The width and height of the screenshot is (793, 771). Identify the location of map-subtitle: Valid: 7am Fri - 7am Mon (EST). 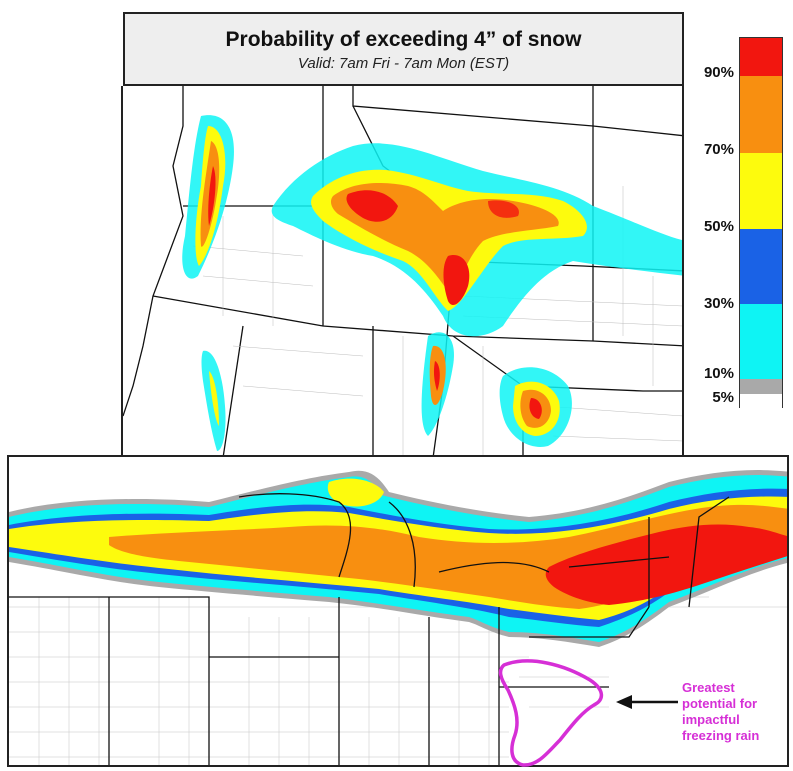
(403, 63).